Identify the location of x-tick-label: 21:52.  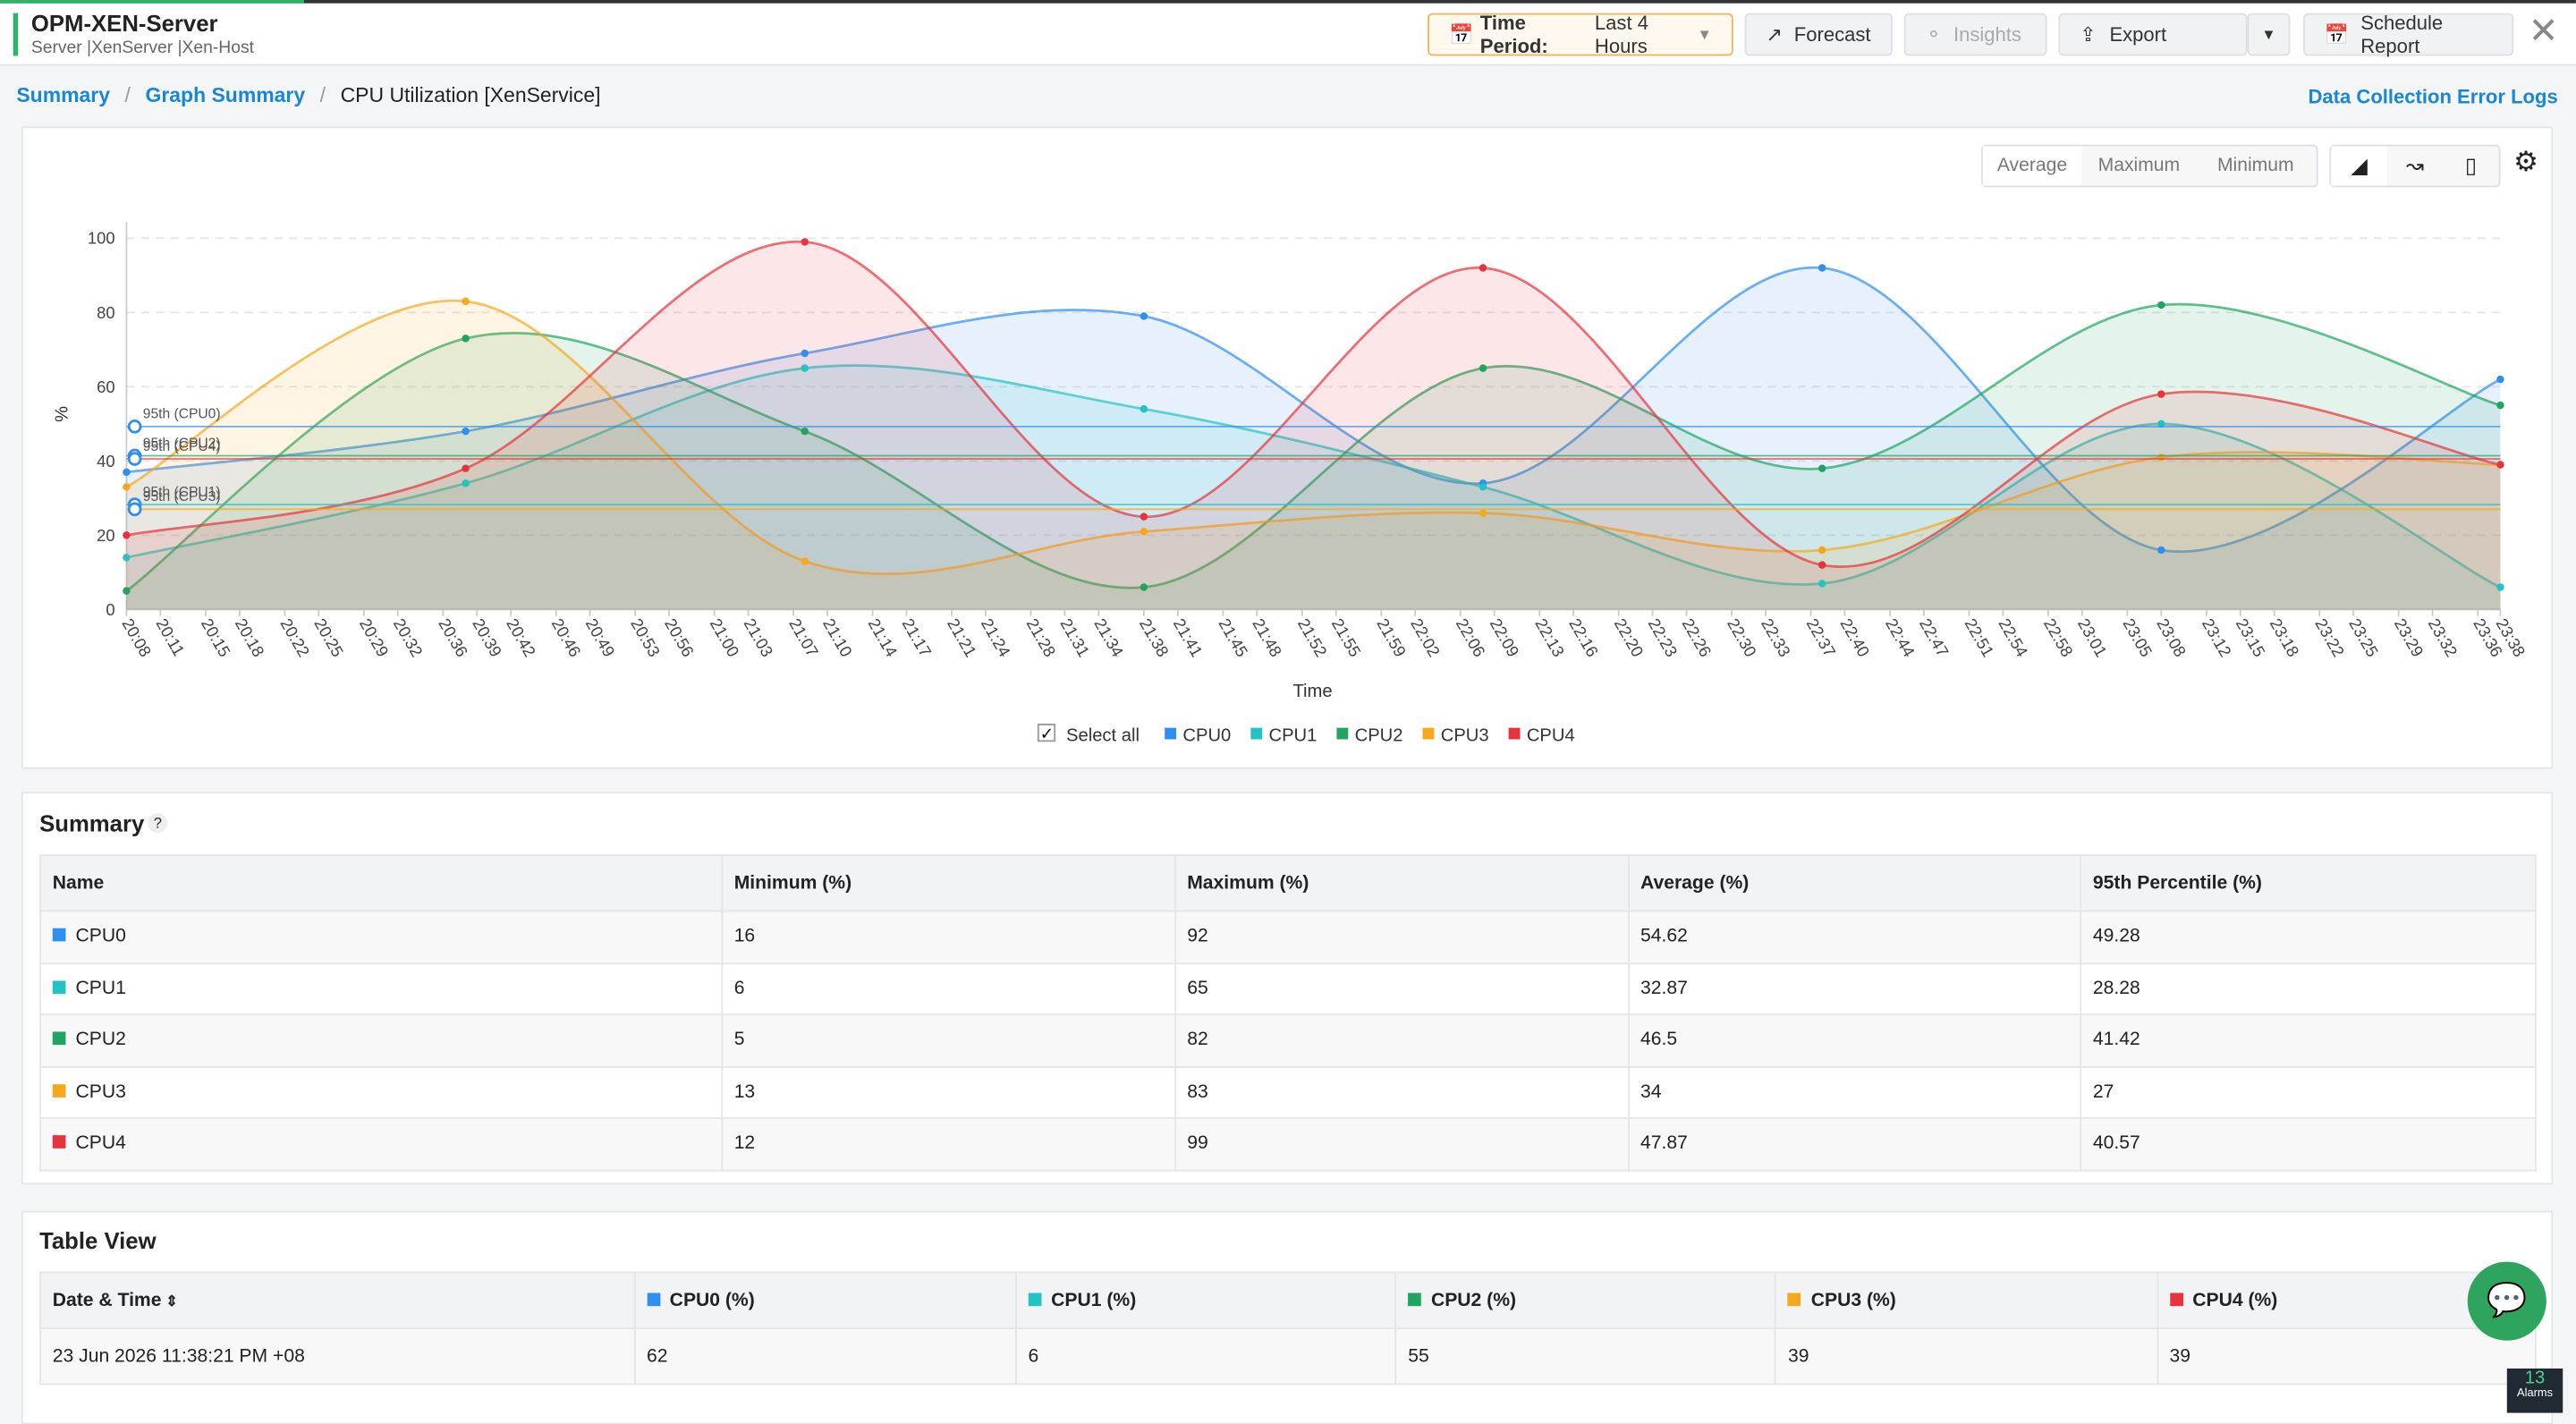
(1312, 637).